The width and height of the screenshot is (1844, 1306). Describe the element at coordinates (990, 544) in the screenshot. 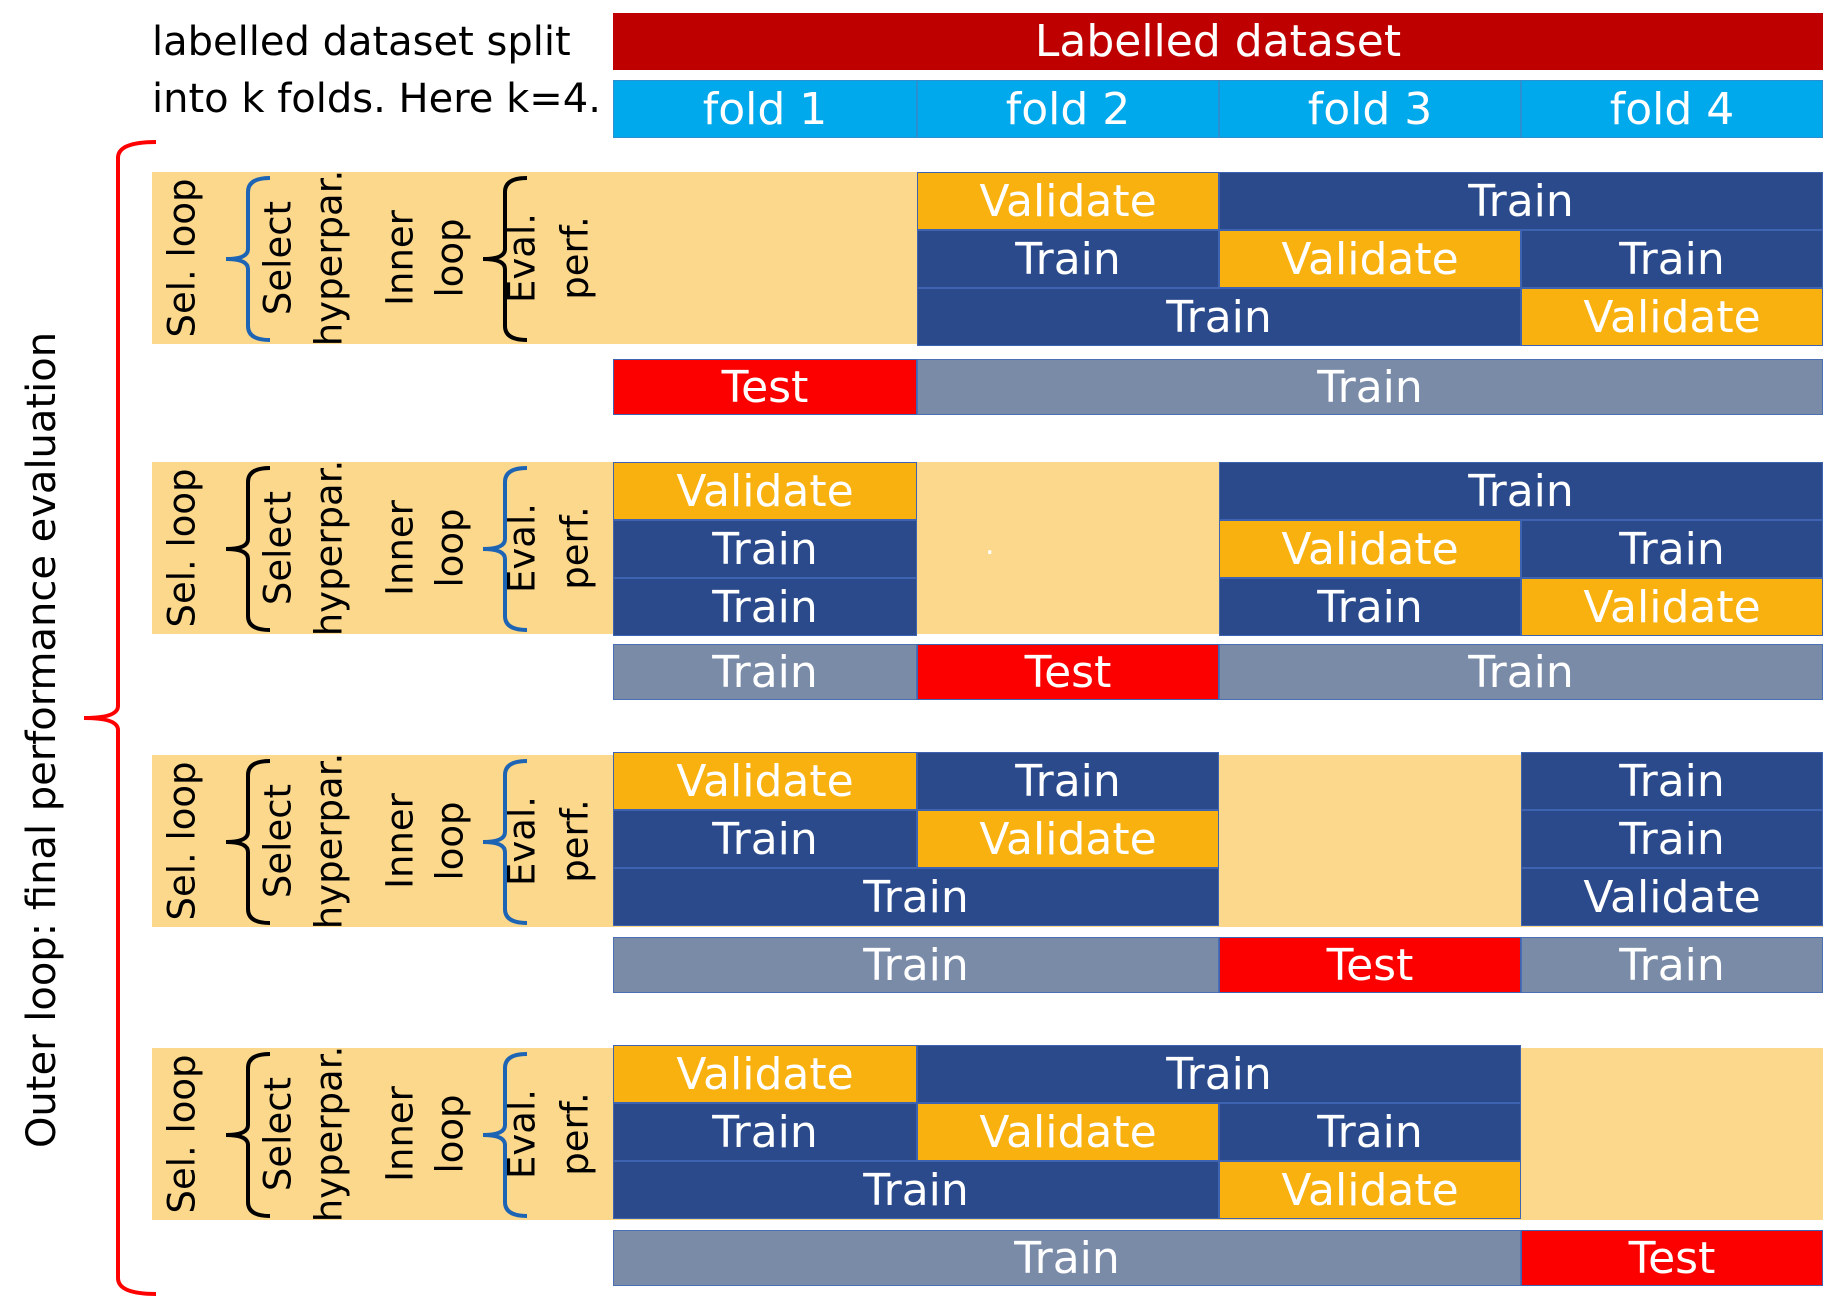

I see `stray-mark: .` at that location.